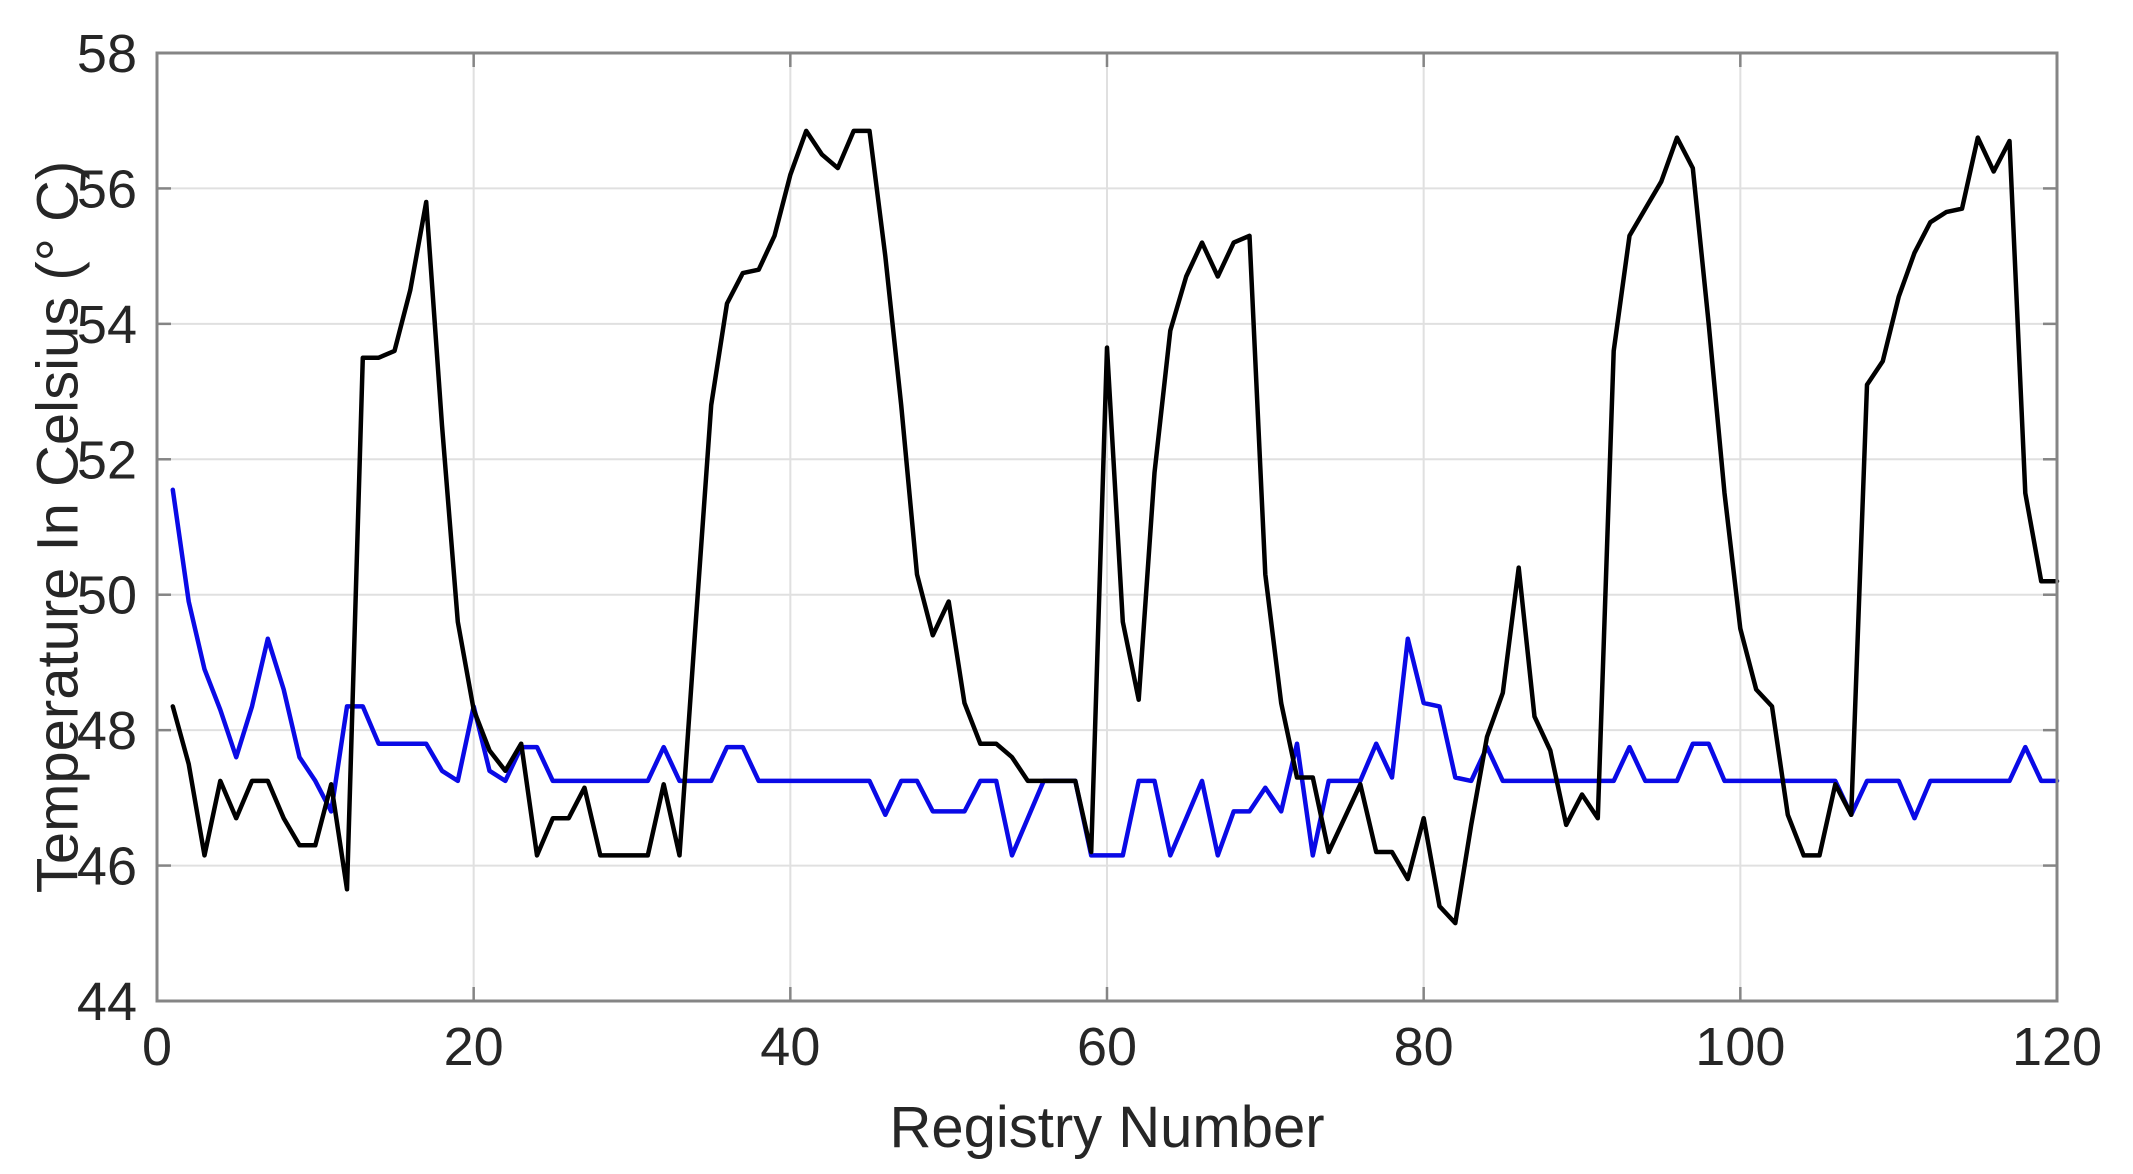 The image size is (2133, 1174). What do you see at coordinates (1740, 1047) in the screenshot?
I see `x-tick-label: 100` at bounding box center [1740, 1047].